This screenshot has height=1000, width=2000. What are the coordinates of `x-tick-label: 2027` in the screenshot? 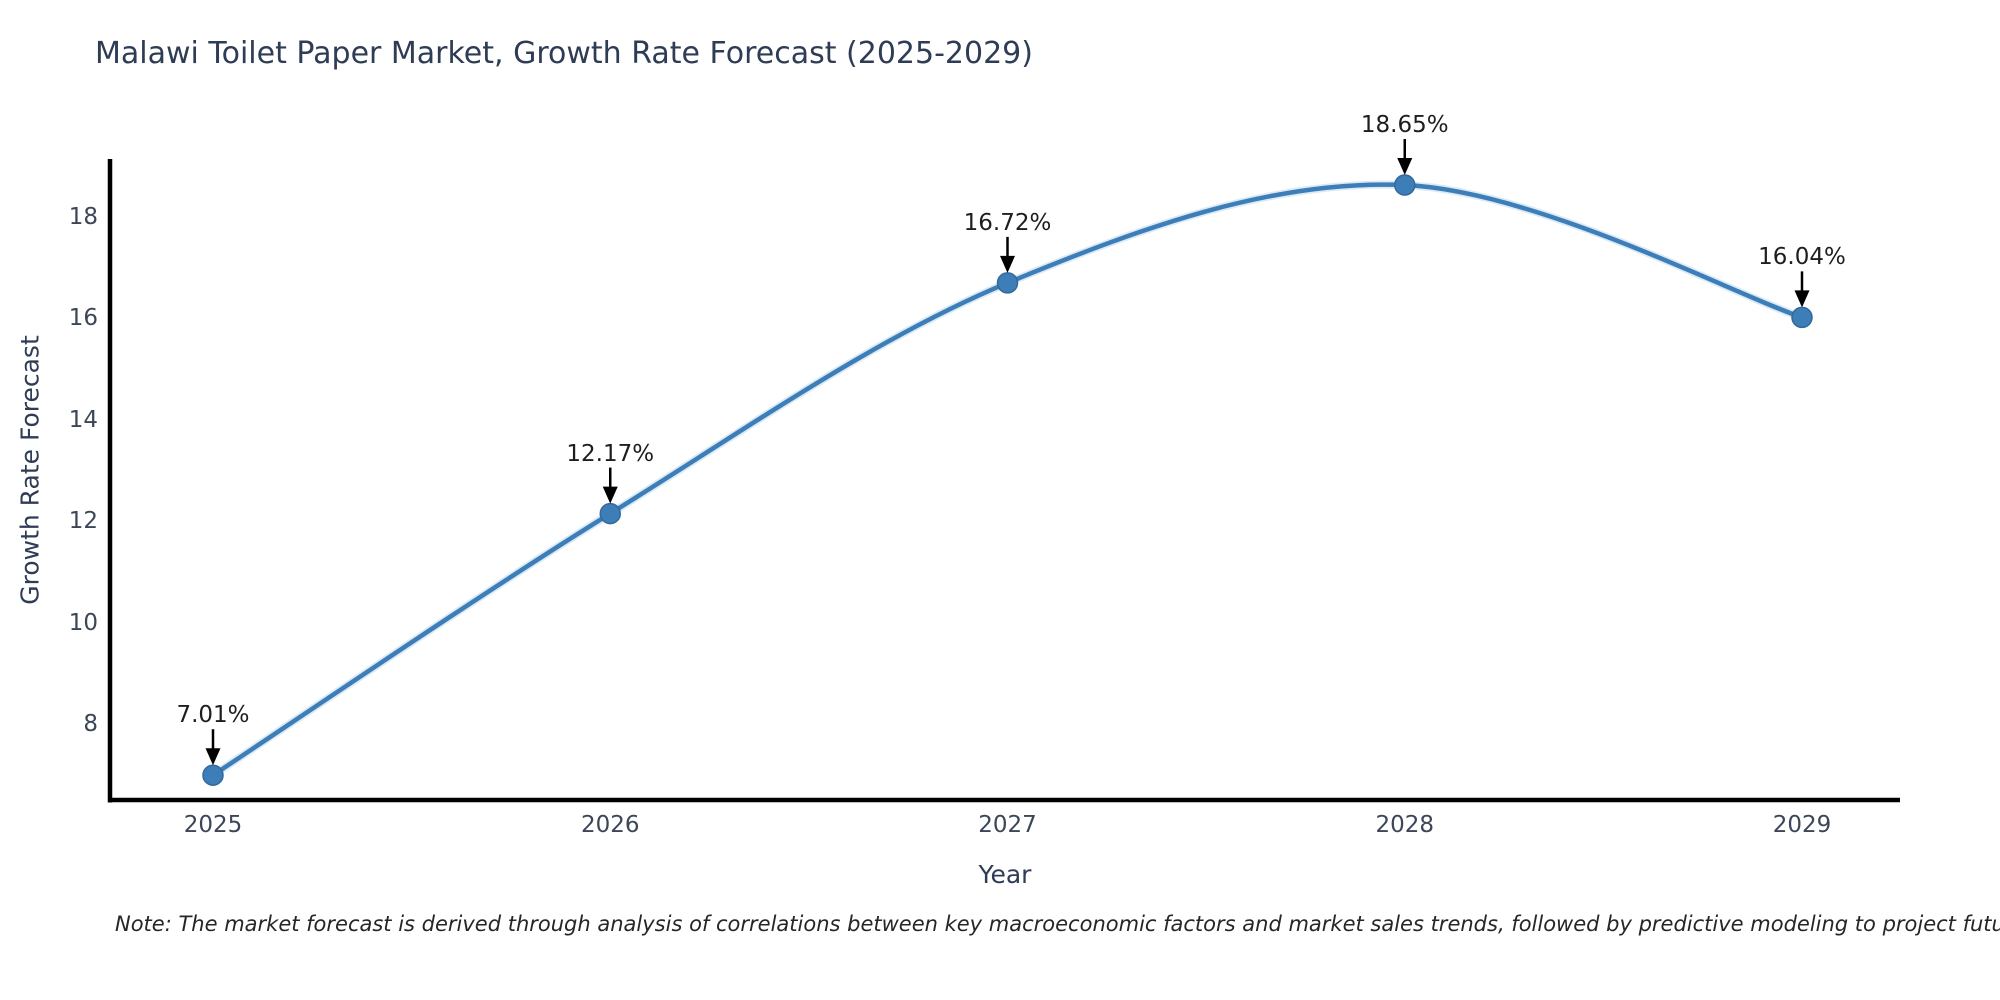 It's located at (1007, 825).